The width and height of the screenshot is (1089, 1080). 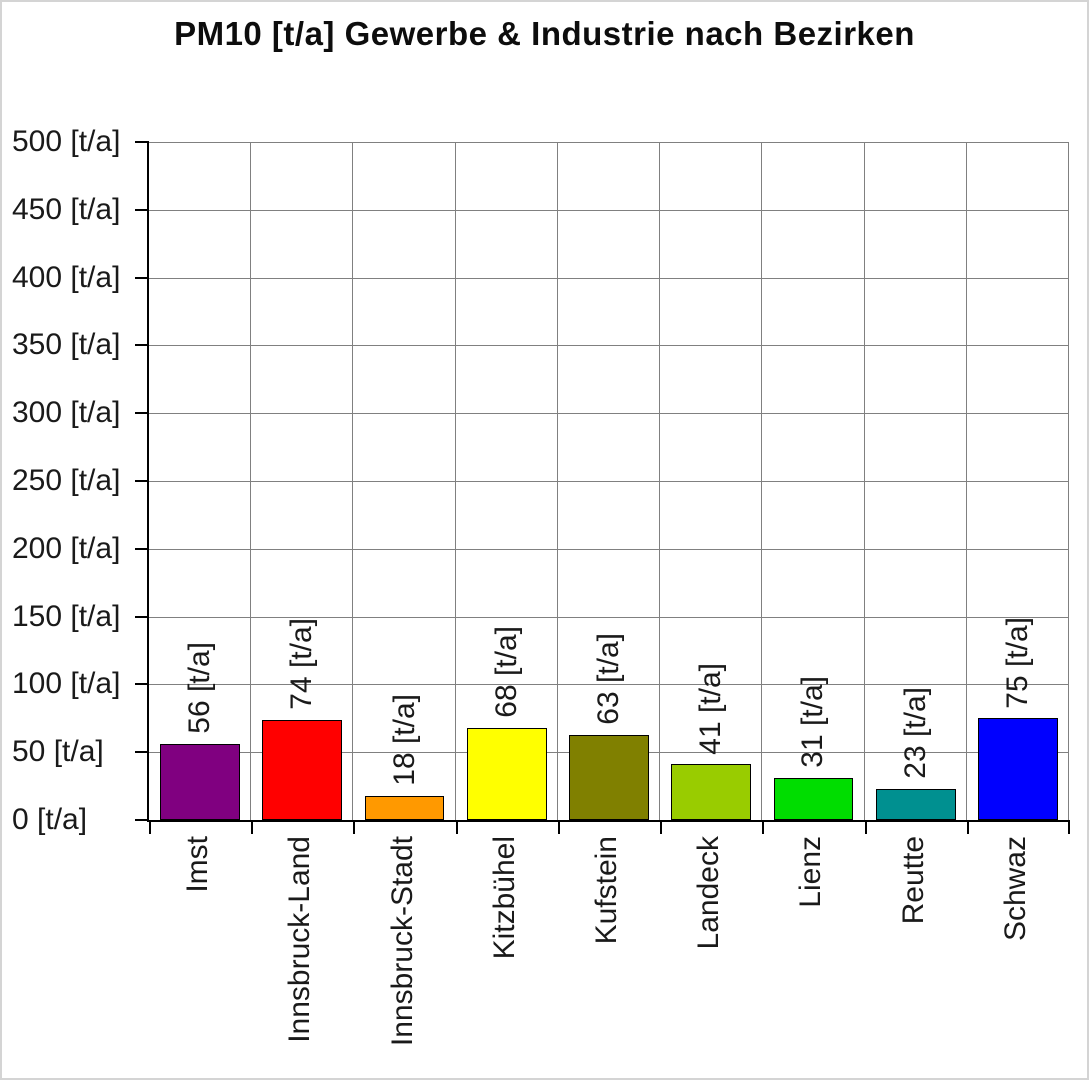 I want to click on y-tick-label: 250 [t/a], so click(x=66, y=480).